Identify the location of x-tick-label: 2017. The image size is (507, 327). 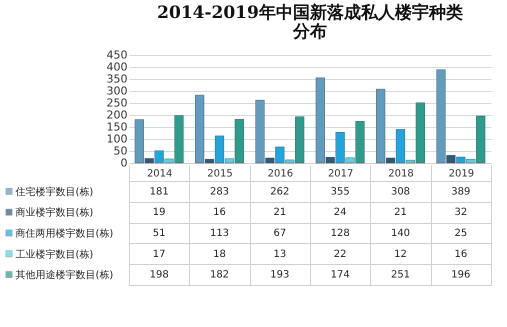
(341, 174).